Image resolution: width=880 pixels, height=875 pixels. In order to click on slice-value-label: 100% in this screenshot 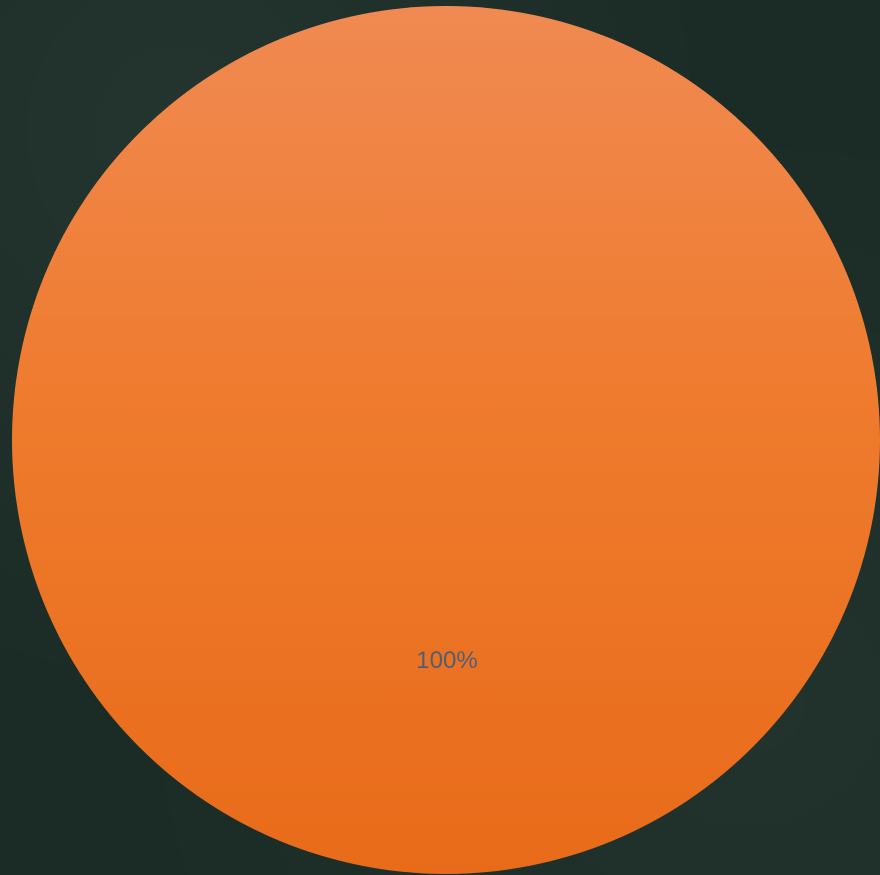, I will do `click(446, 660)`.